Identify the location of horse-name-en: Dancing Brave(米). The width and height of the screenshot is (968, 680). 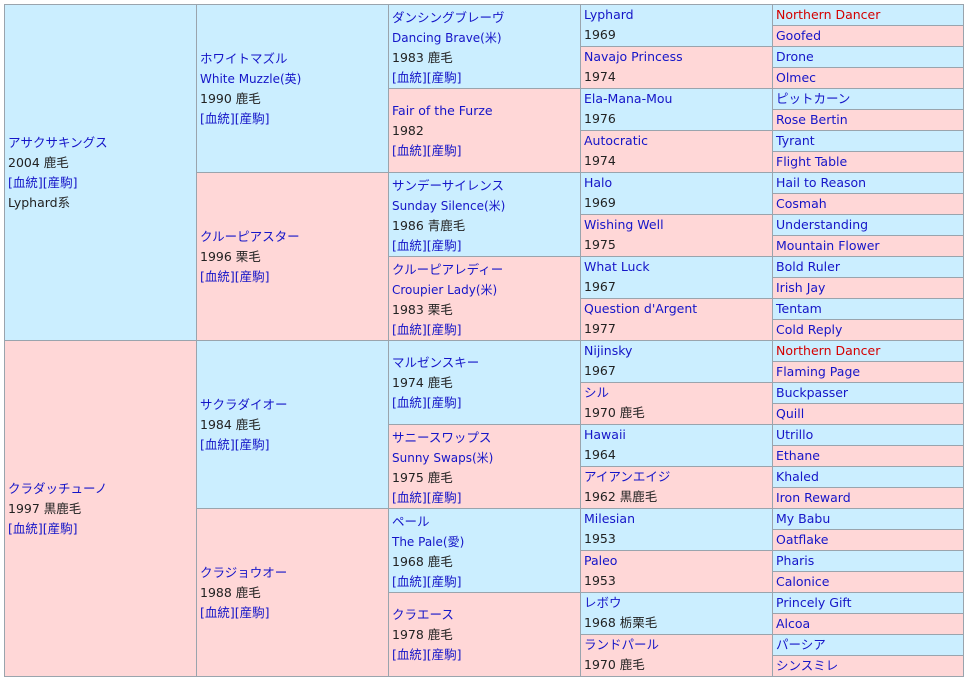
(447, 38).